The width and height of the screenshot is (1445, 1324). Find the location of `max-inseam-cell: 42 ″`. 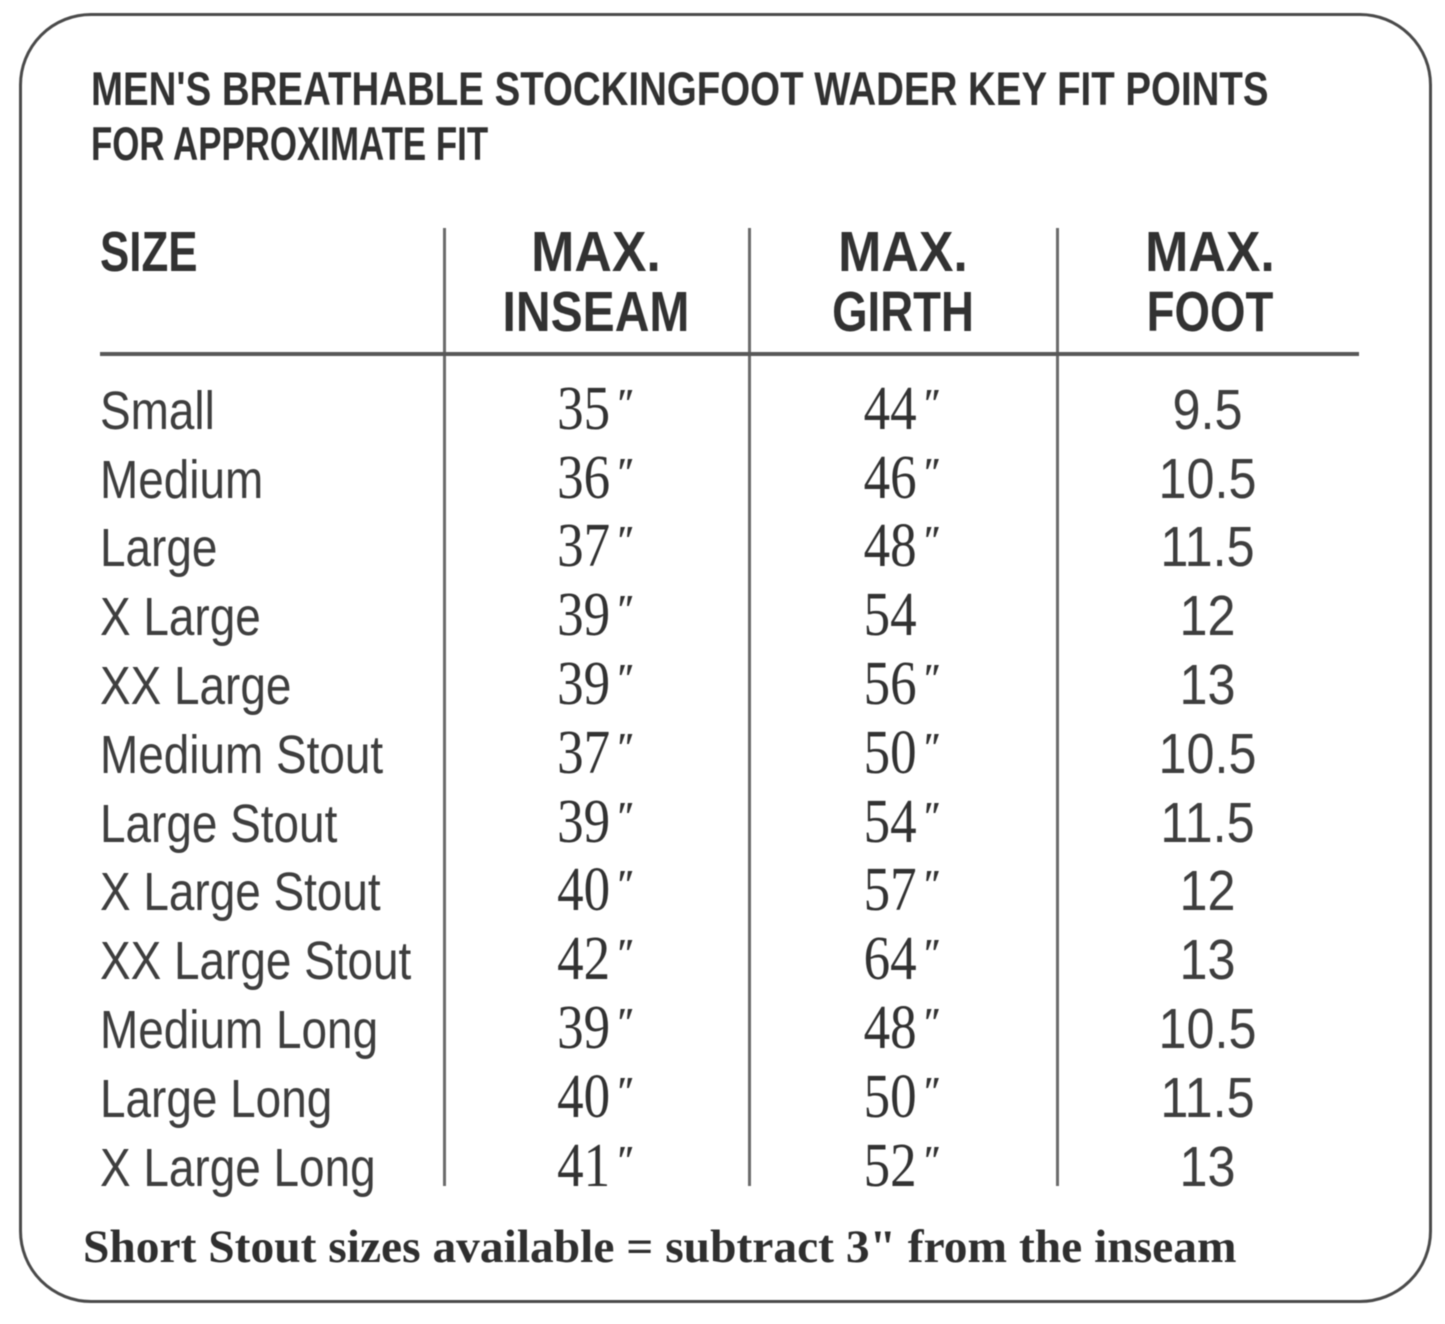

max-inseam-cell: 42 ″ is located at coordinates (596, 959).